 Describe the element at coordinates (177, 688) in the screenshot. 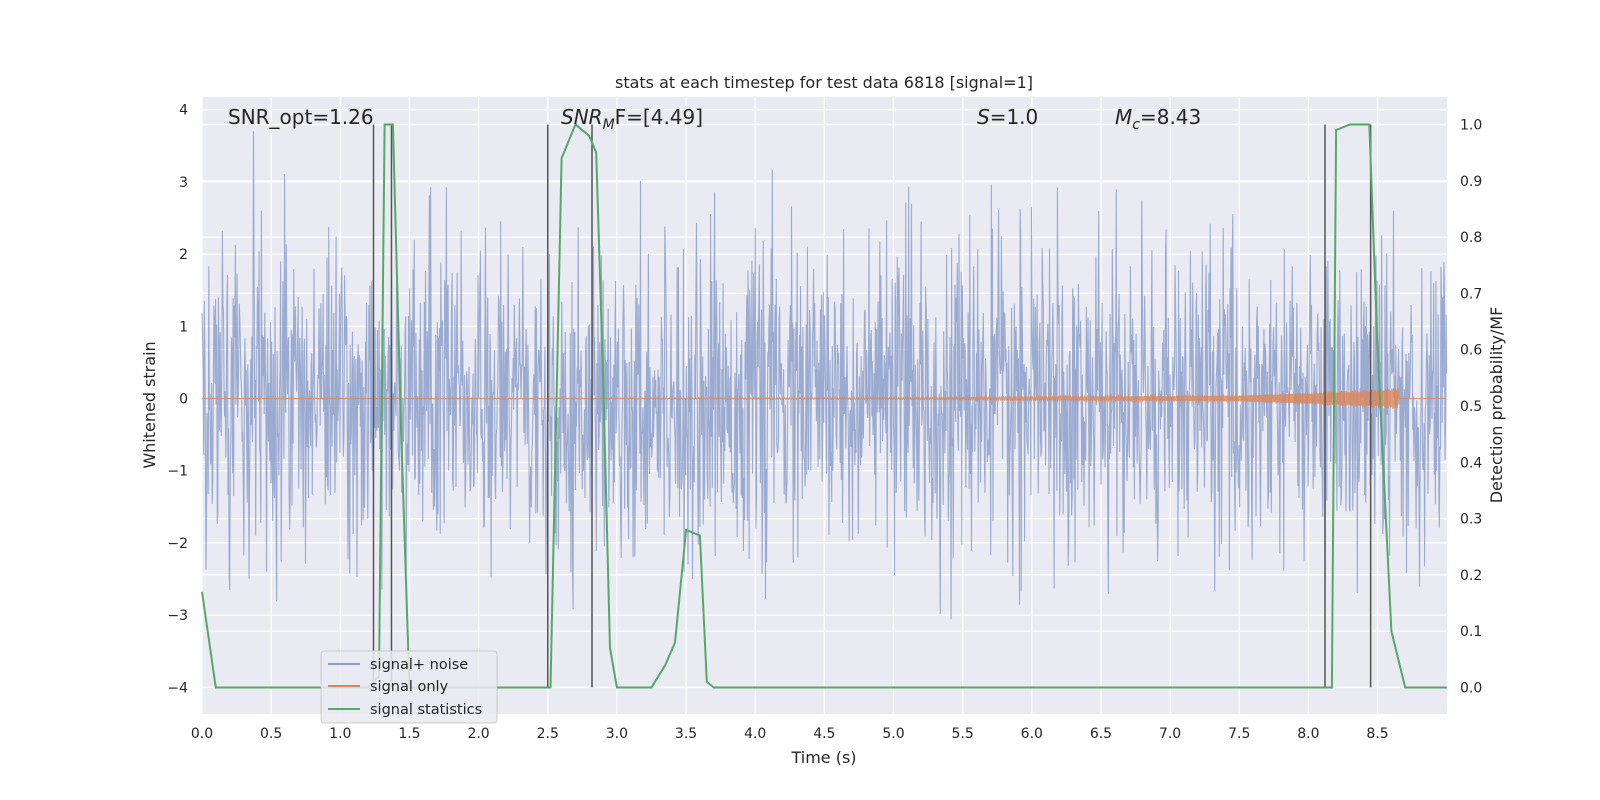

I see `y-tick-label: −4` at that location.